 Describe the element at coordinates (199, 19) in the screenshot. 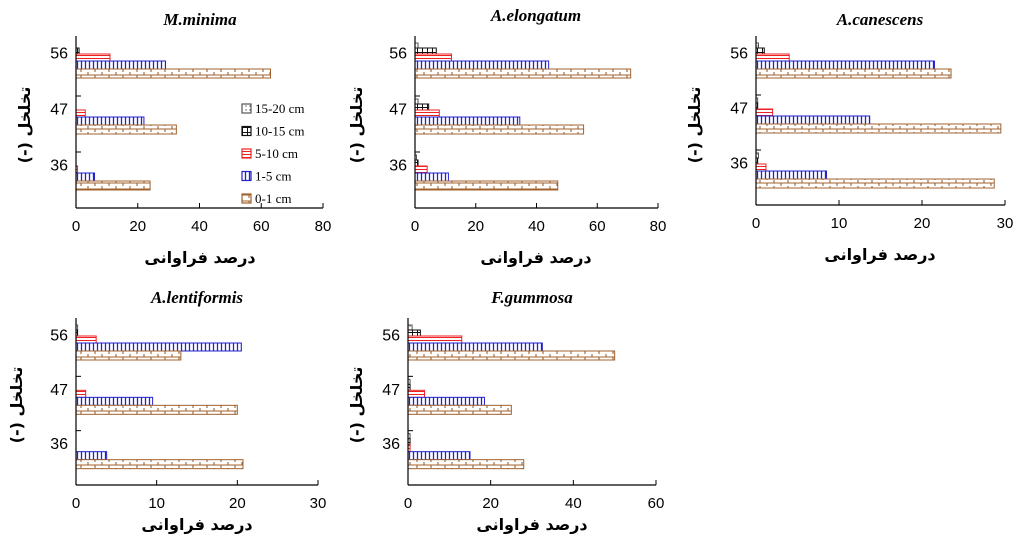

I see `chart-title: M.minima` at that location.